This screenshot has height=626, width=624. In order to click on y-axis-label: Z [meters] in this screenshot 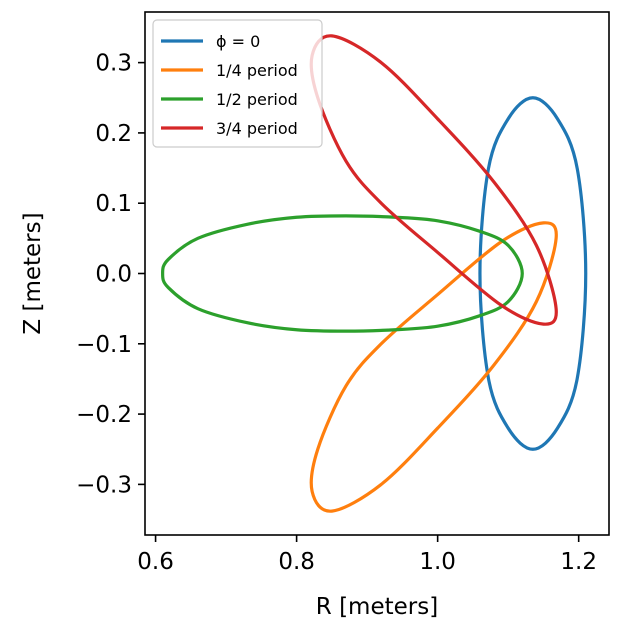, I will do `click(33, 273)`.